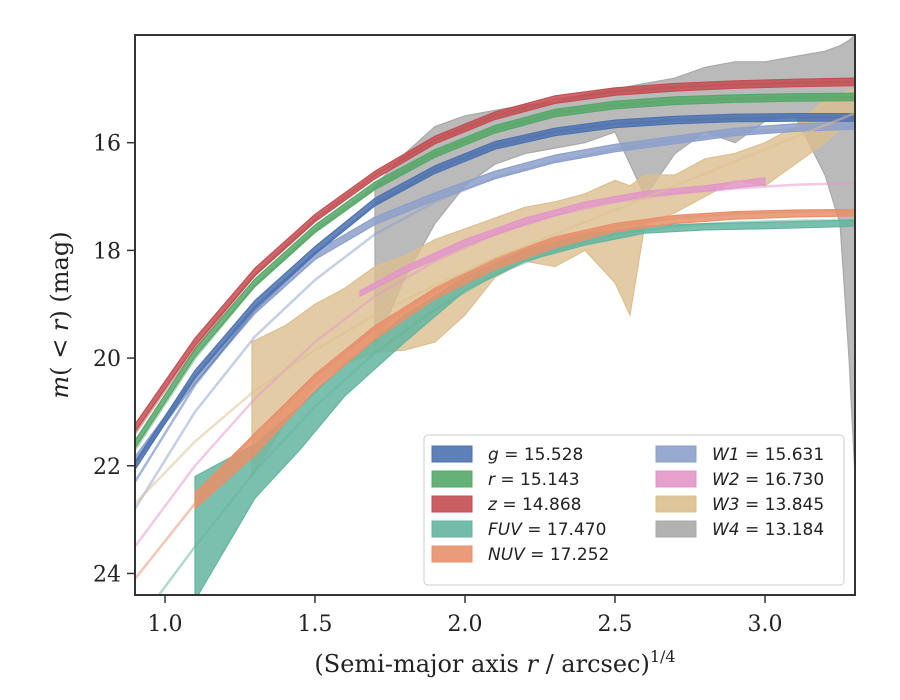 The image size is (900, 700). Describe the element at coordinates (768, 505) in the screenshot. I see `legend-label-w3: W3 = 13.845` at that location.